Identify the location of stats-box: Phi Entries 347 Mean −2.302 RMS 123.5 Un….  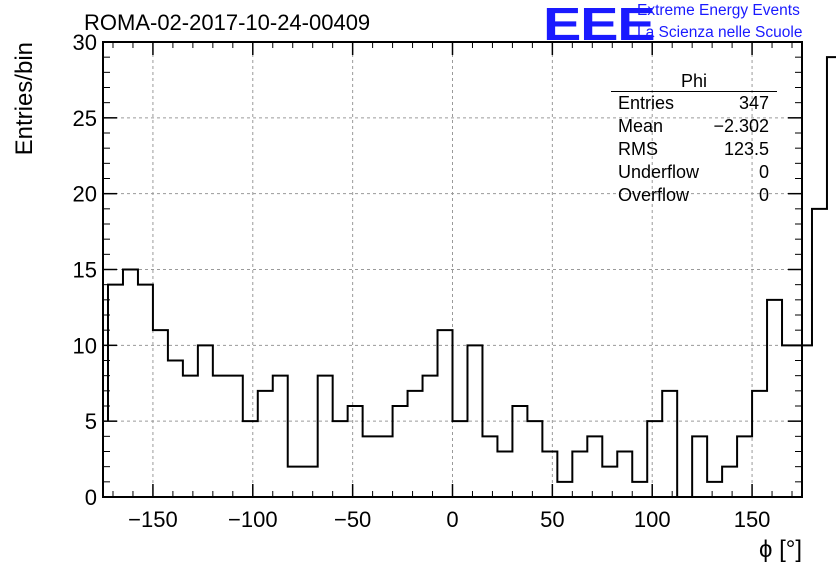
(694, 139).